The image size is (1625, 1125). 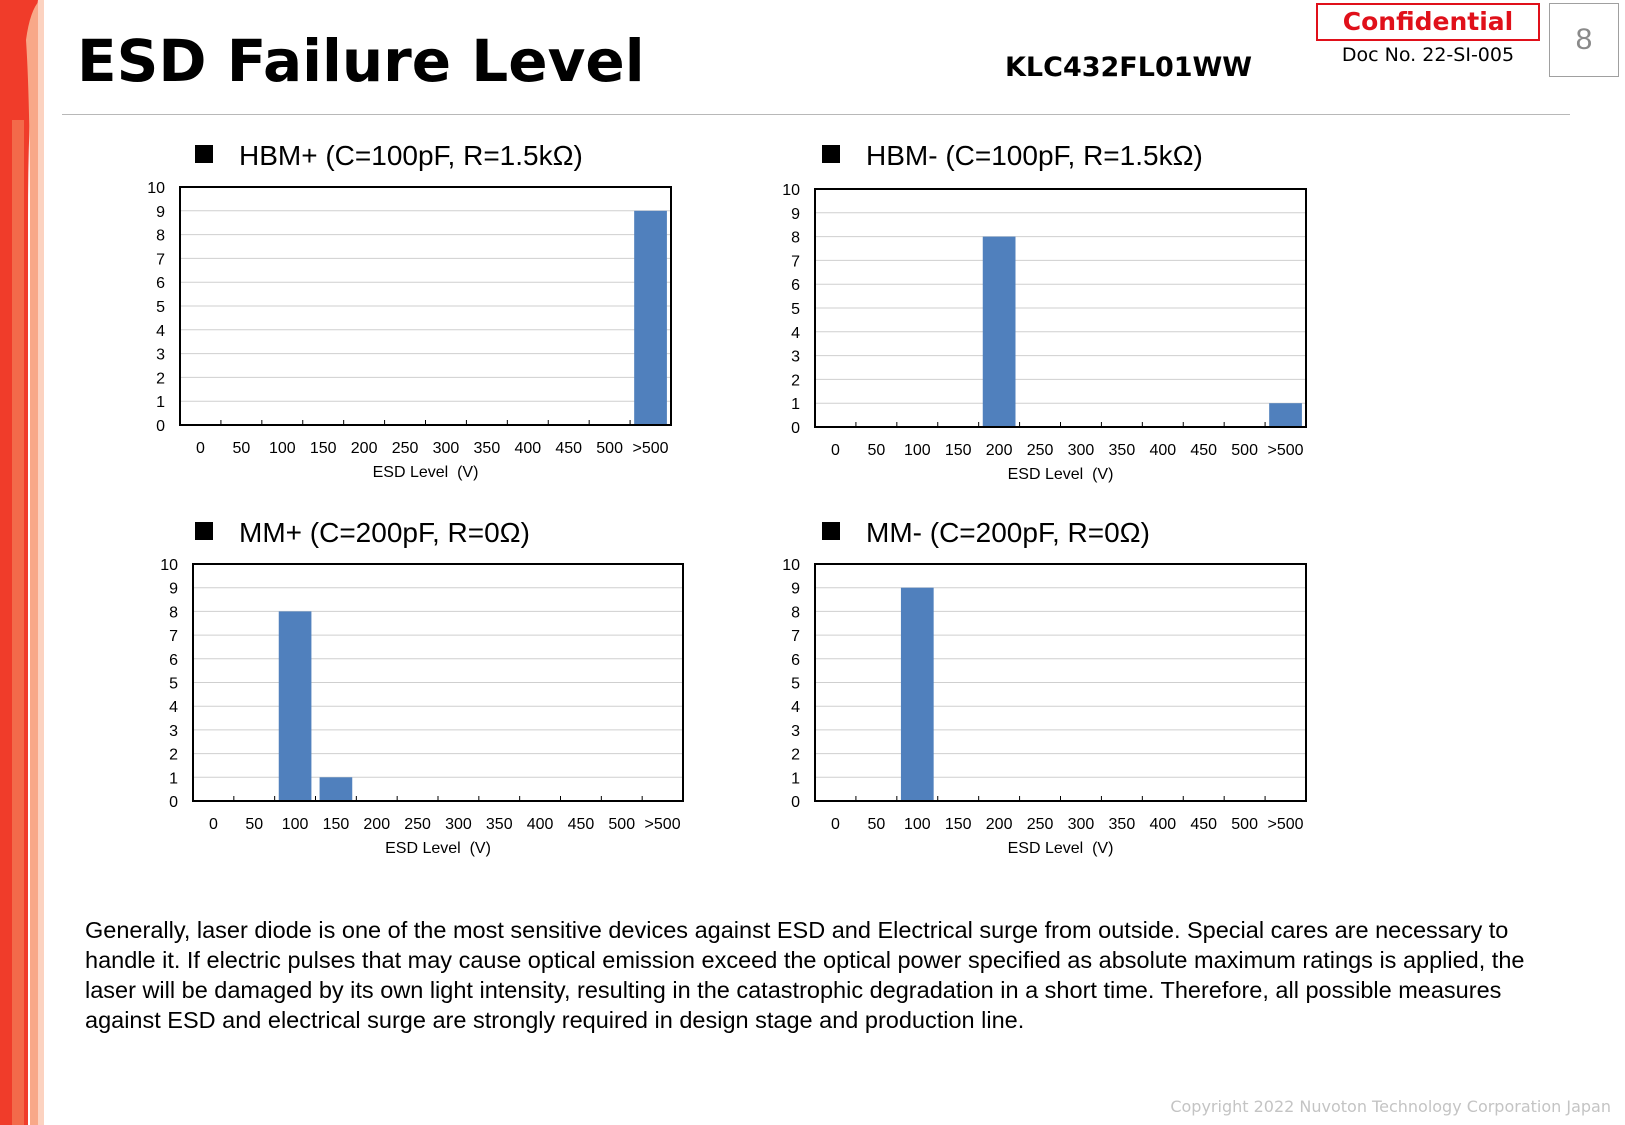 I want to click on x-tick-label: 50, so click(x=241, y=448).